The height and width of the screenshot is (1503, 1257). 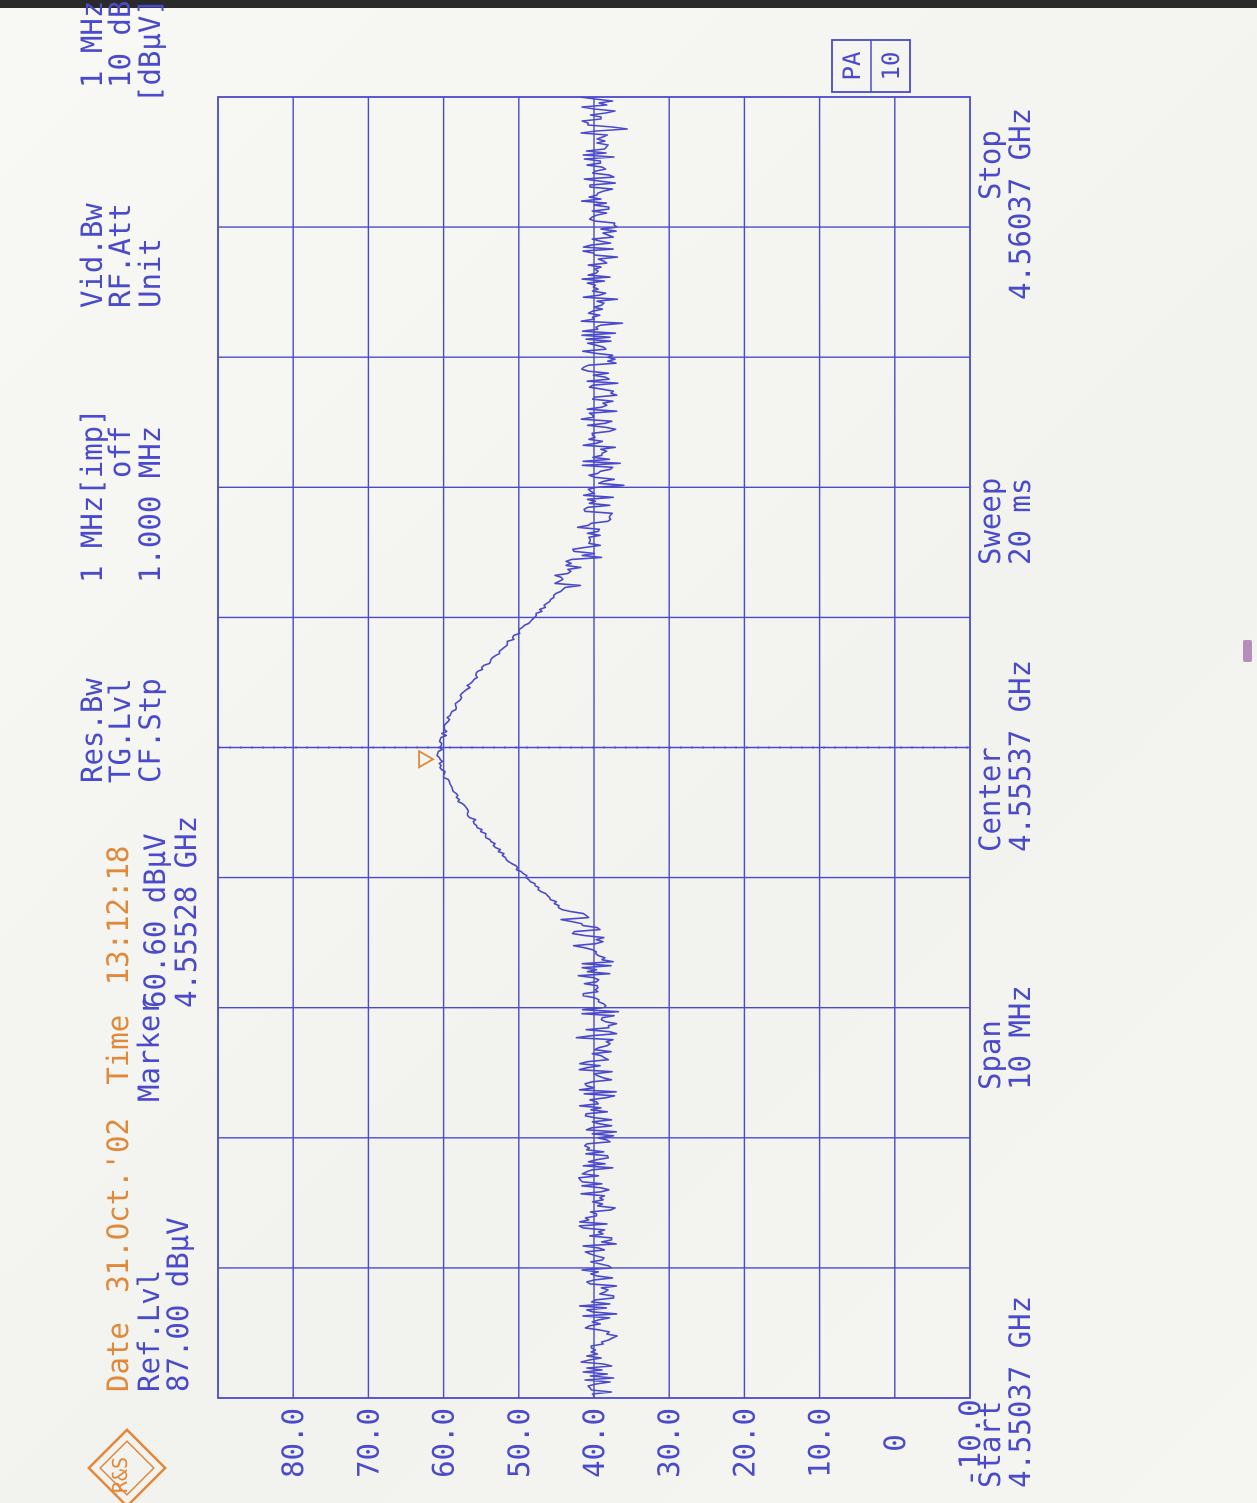 I want to click on span-label: Span, so click(x=990, y=1055).